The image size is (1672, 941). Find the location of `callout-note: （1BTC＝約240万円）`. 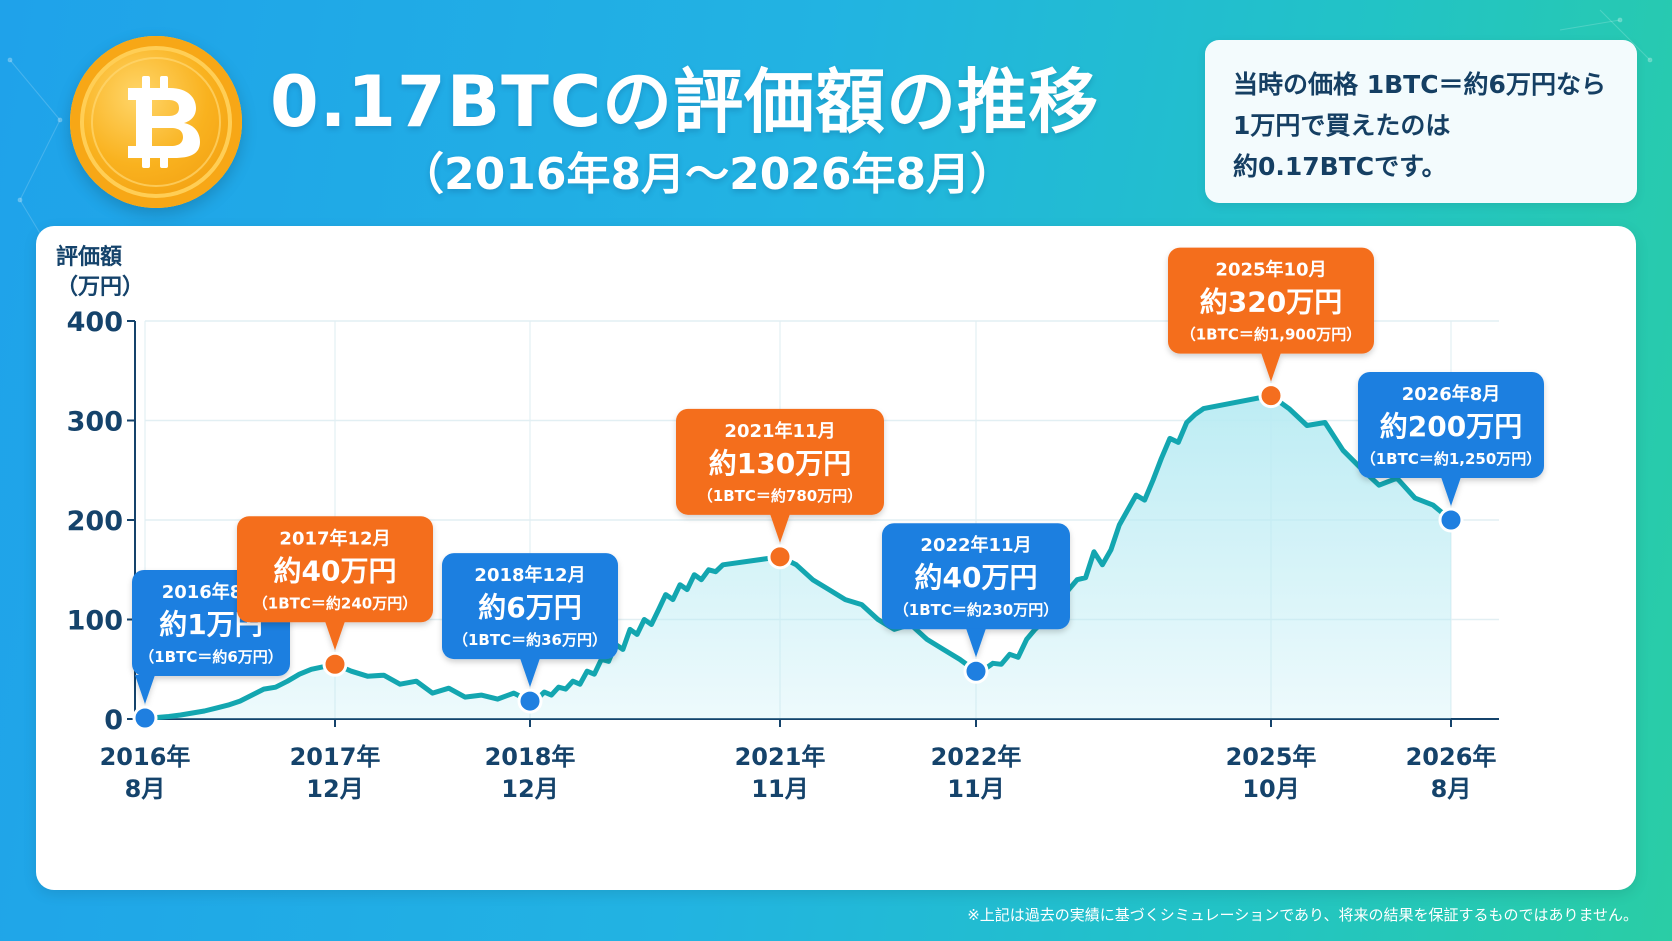

callout-note: （1BTC＝約240万円） is located at coordinates (335, 603).